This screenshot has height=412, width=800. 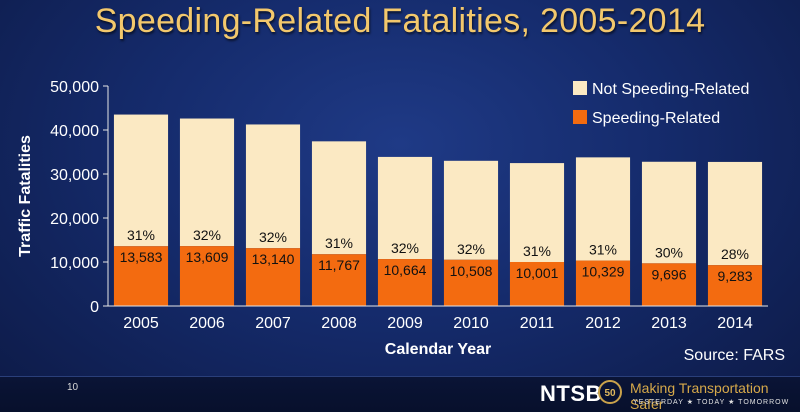 What do you see at coordinates (405, 270) in the screenshot?
I see `value-label-2009: 10,664` at bounding box center [405, 270].